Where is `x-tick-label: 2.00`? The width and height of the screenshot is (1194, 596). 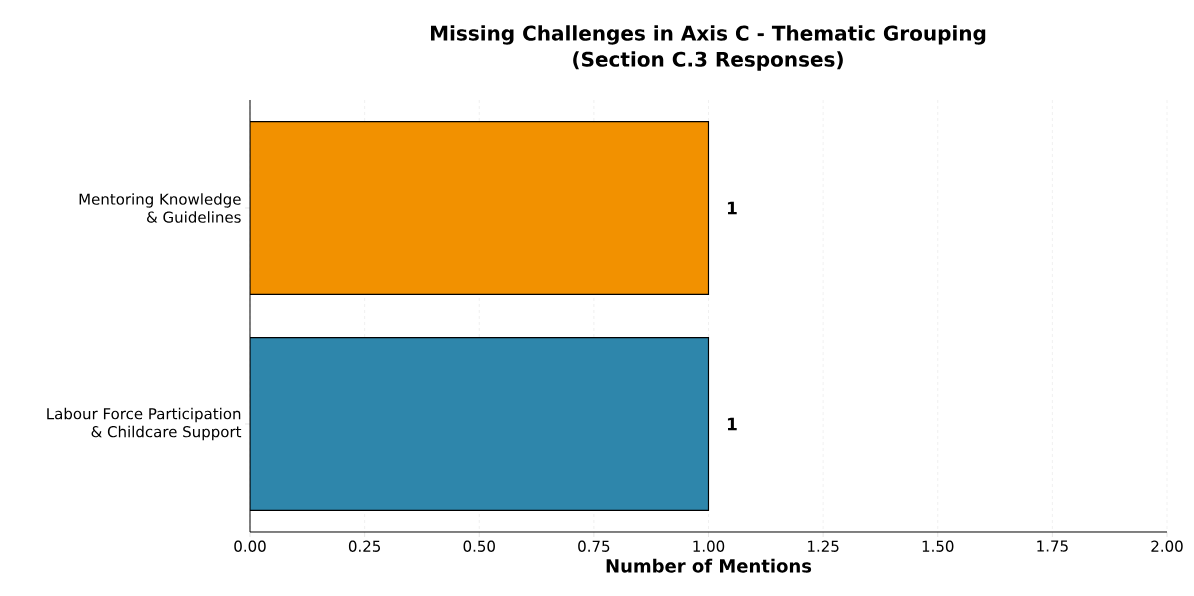 x-tick-label: 2.00 is located at coordinates (1167, 546).